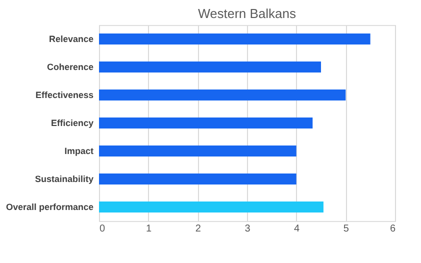 Image resolution: width=421 pixels, height=263 pixels. I want to click on x-tick-label: 5, so click(346, 229).